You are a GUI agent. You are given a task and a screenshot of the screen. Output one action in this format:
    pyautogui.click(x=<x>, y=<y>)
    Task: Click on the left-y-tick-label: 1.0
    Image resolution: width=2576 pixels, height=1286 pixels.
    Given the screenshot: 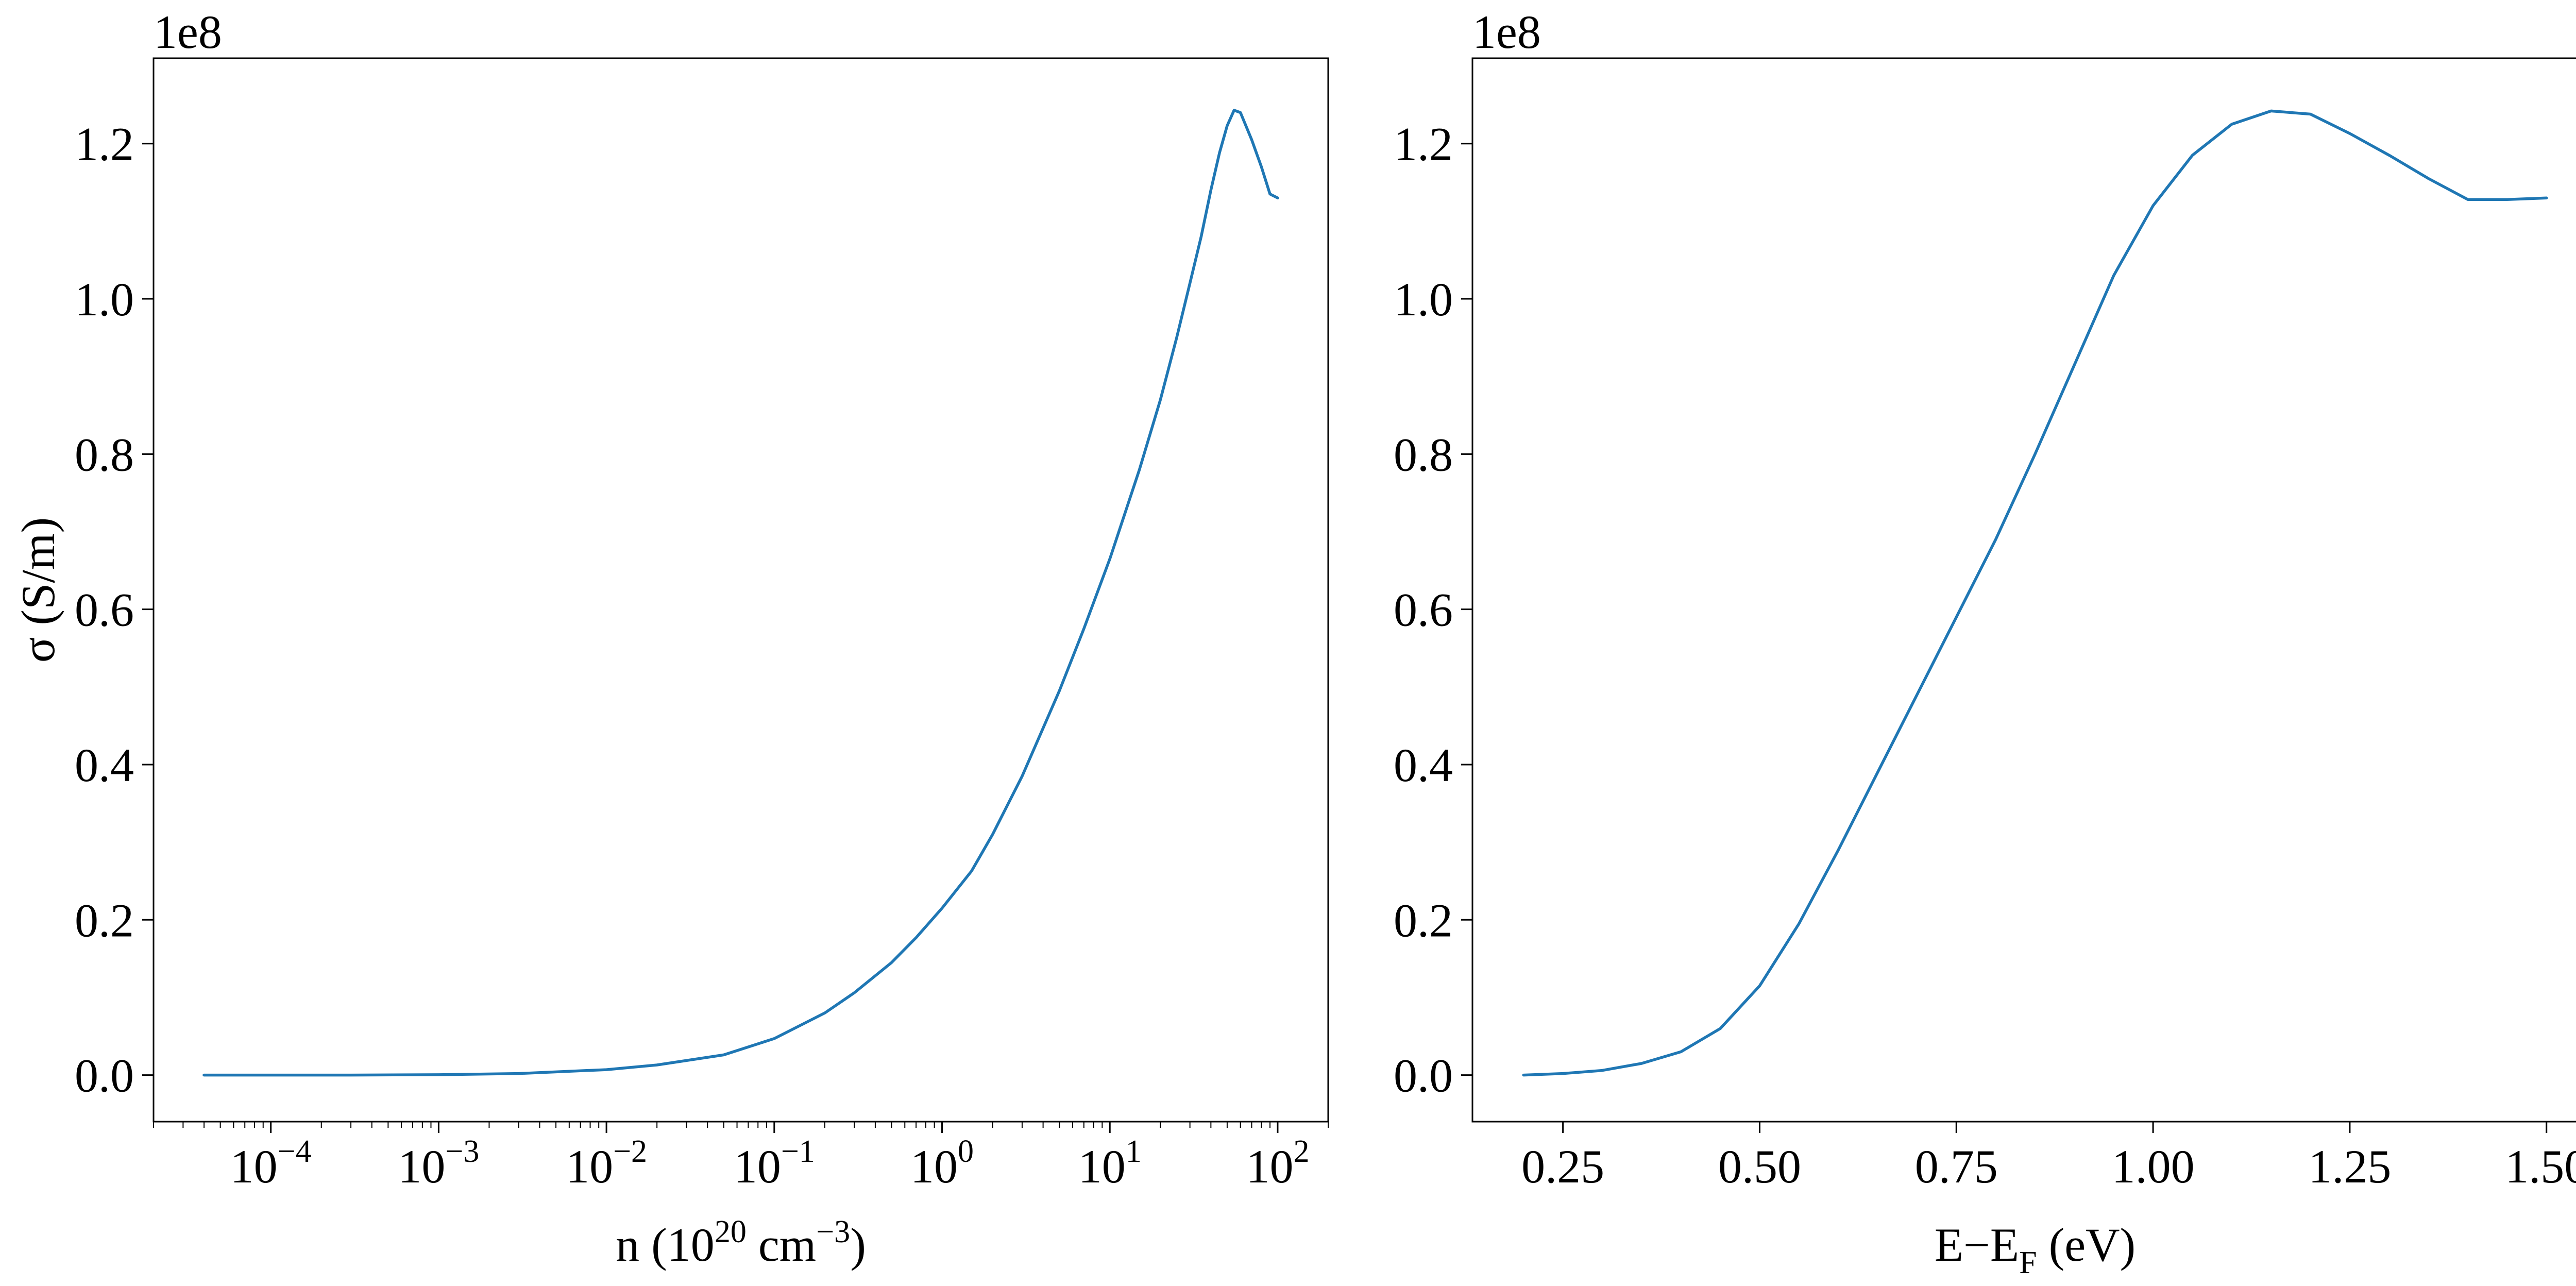 What is the action you would take?
    pyautogui.click(x=104, y=299)
    